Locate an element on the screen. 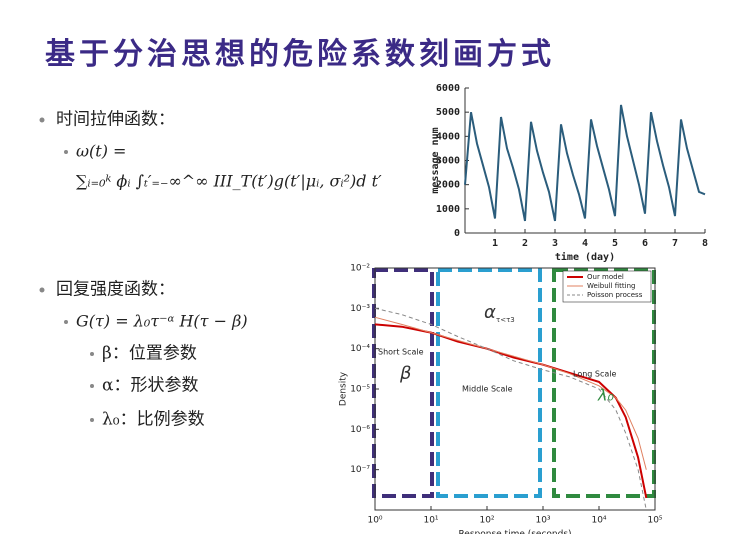 The width and height of the screenshot is (740, 534). y-tick-label: 2000 is located at coordinates (448, 185).